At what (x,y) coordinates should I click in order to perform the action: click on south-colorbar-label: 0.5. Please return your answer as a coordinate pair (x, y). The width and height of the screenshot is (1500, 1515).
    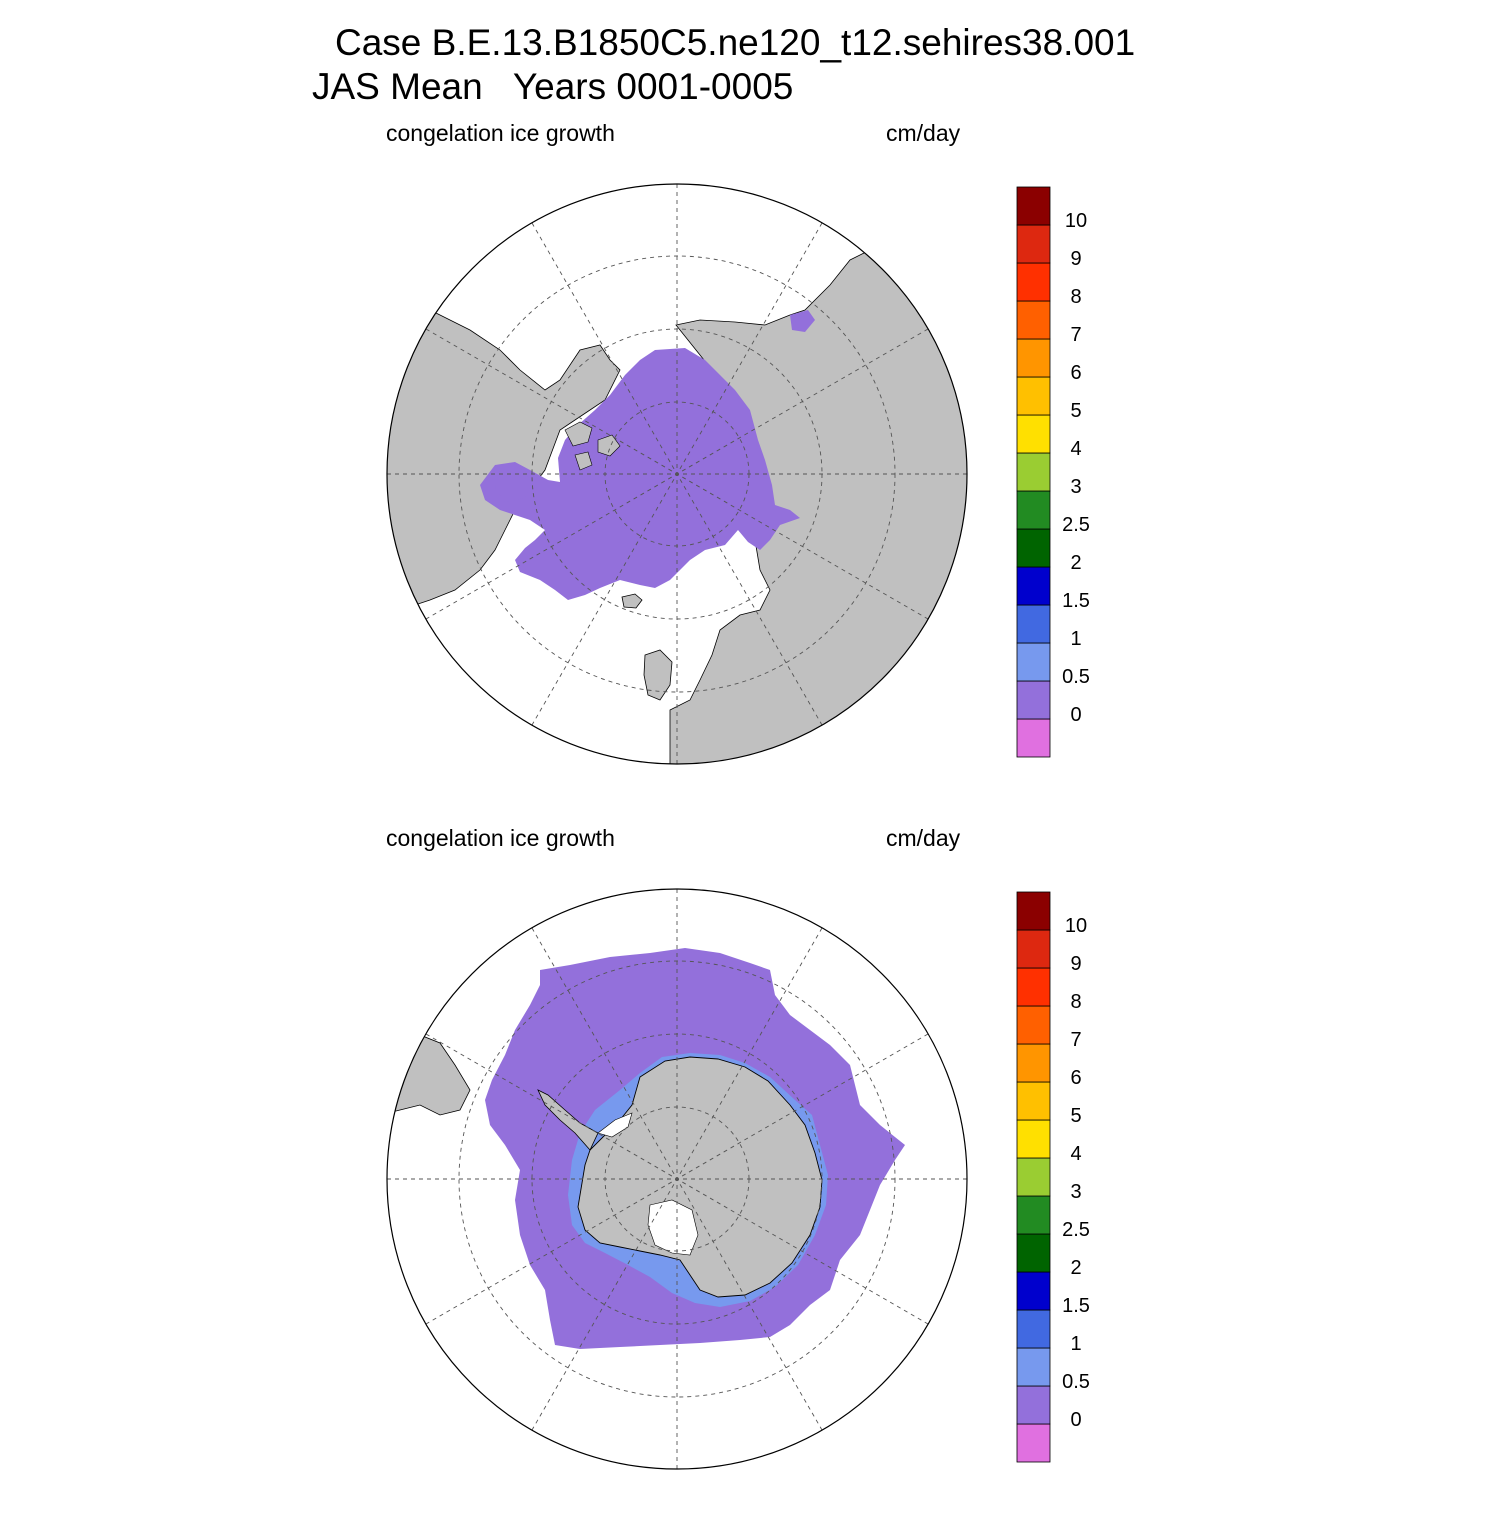
    Looking at the image, I should click on (1076, 1382).